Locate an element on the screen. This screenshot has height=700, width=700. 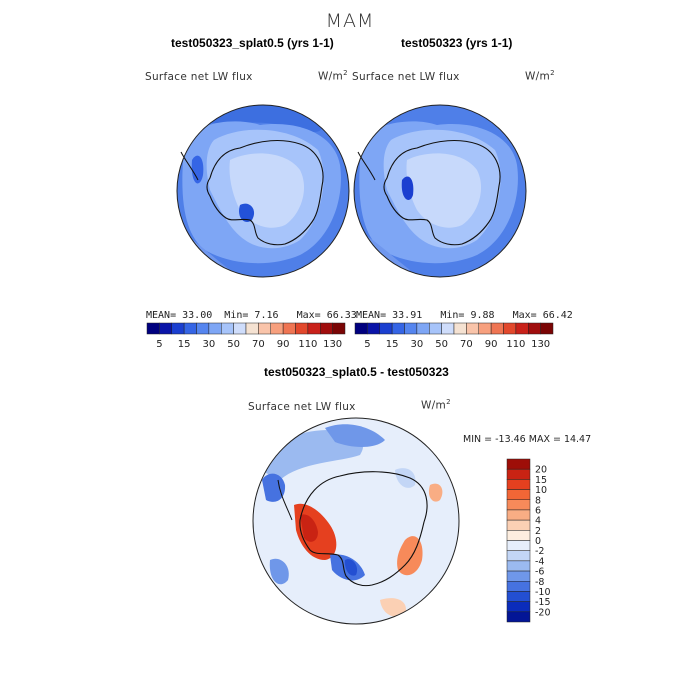
diff-coastline is located at coordinates (363, 529).